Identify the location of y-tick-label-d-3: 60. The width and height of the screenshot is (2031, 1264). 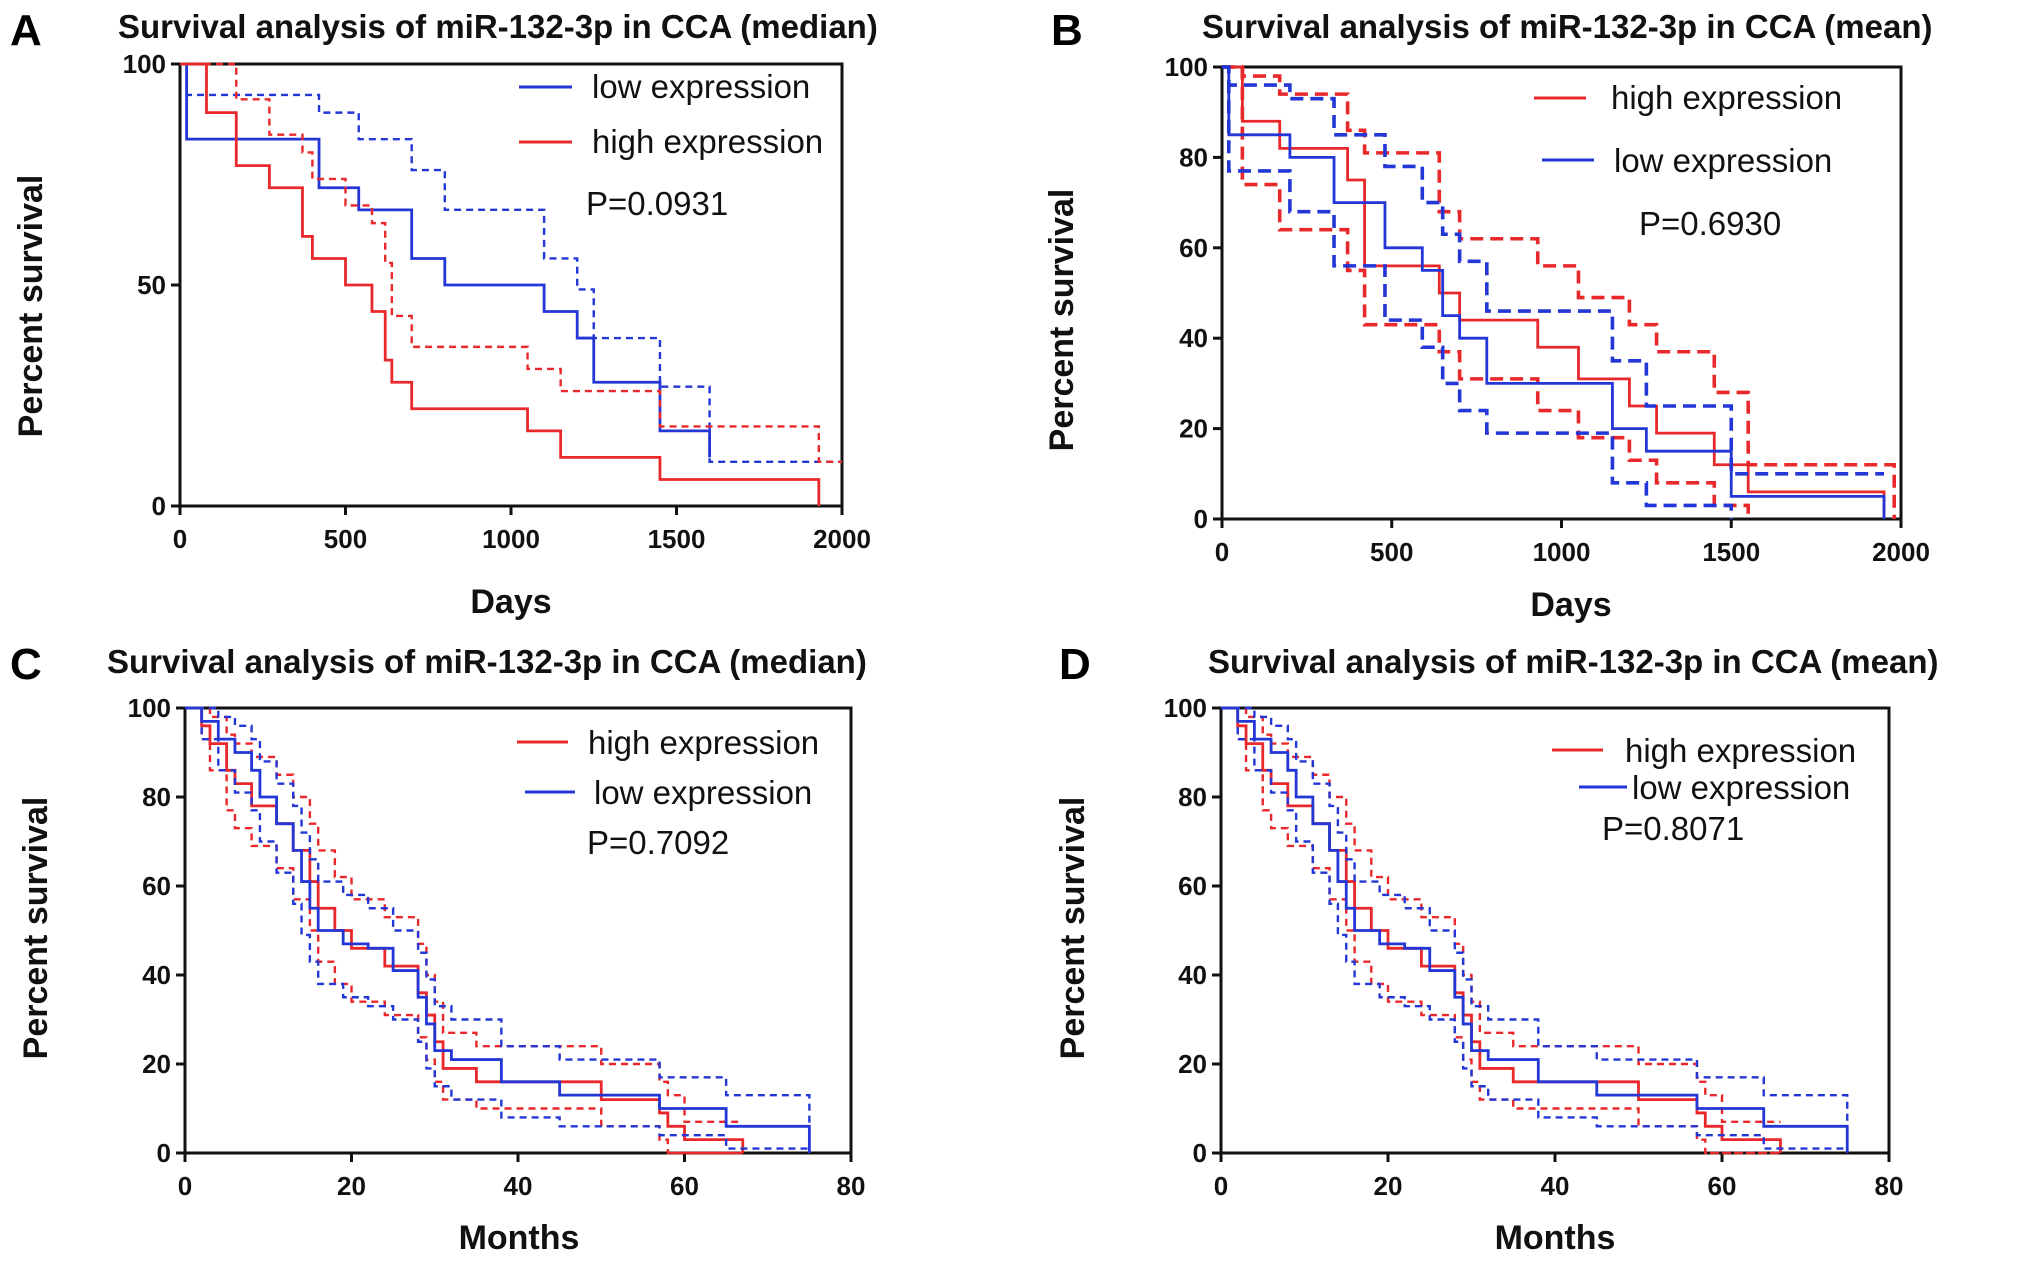
(1192, 886).